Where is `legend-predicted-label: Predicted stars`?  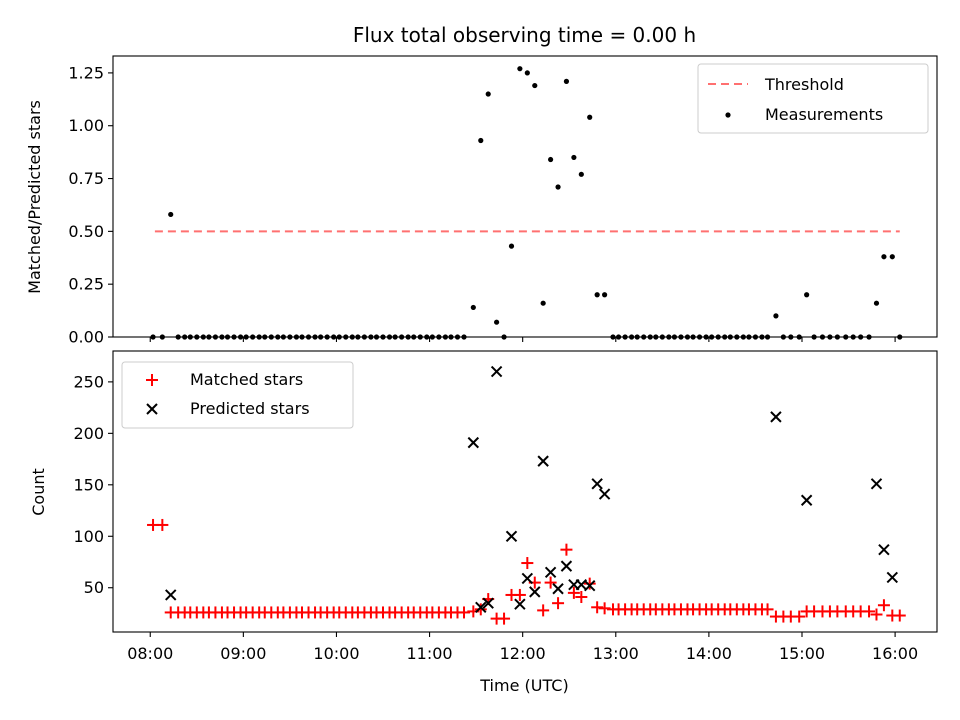 legend-predicted-label: Predicted stars is located at coordinates (250, 408).